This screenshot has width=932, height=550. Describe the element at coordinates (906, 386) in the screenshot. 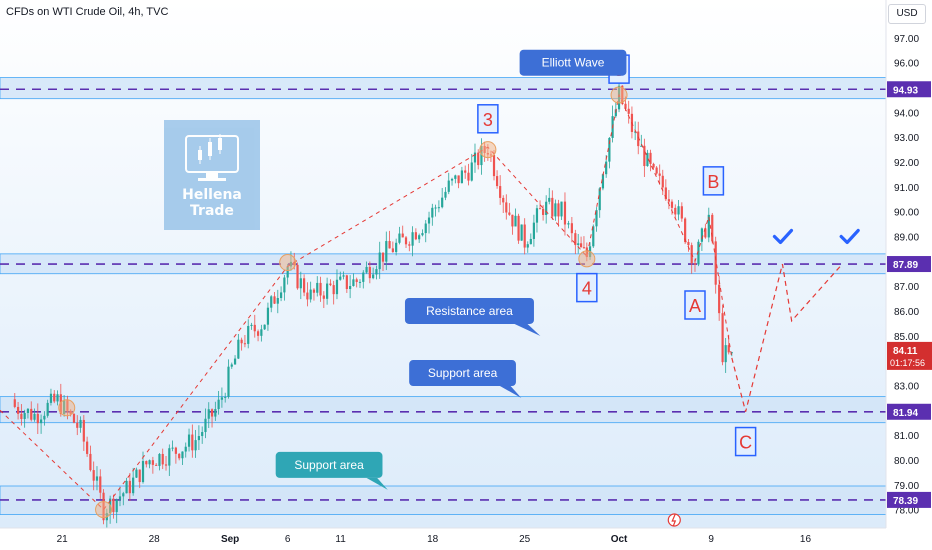

I see `y-tick-14: 83.00` at that location.